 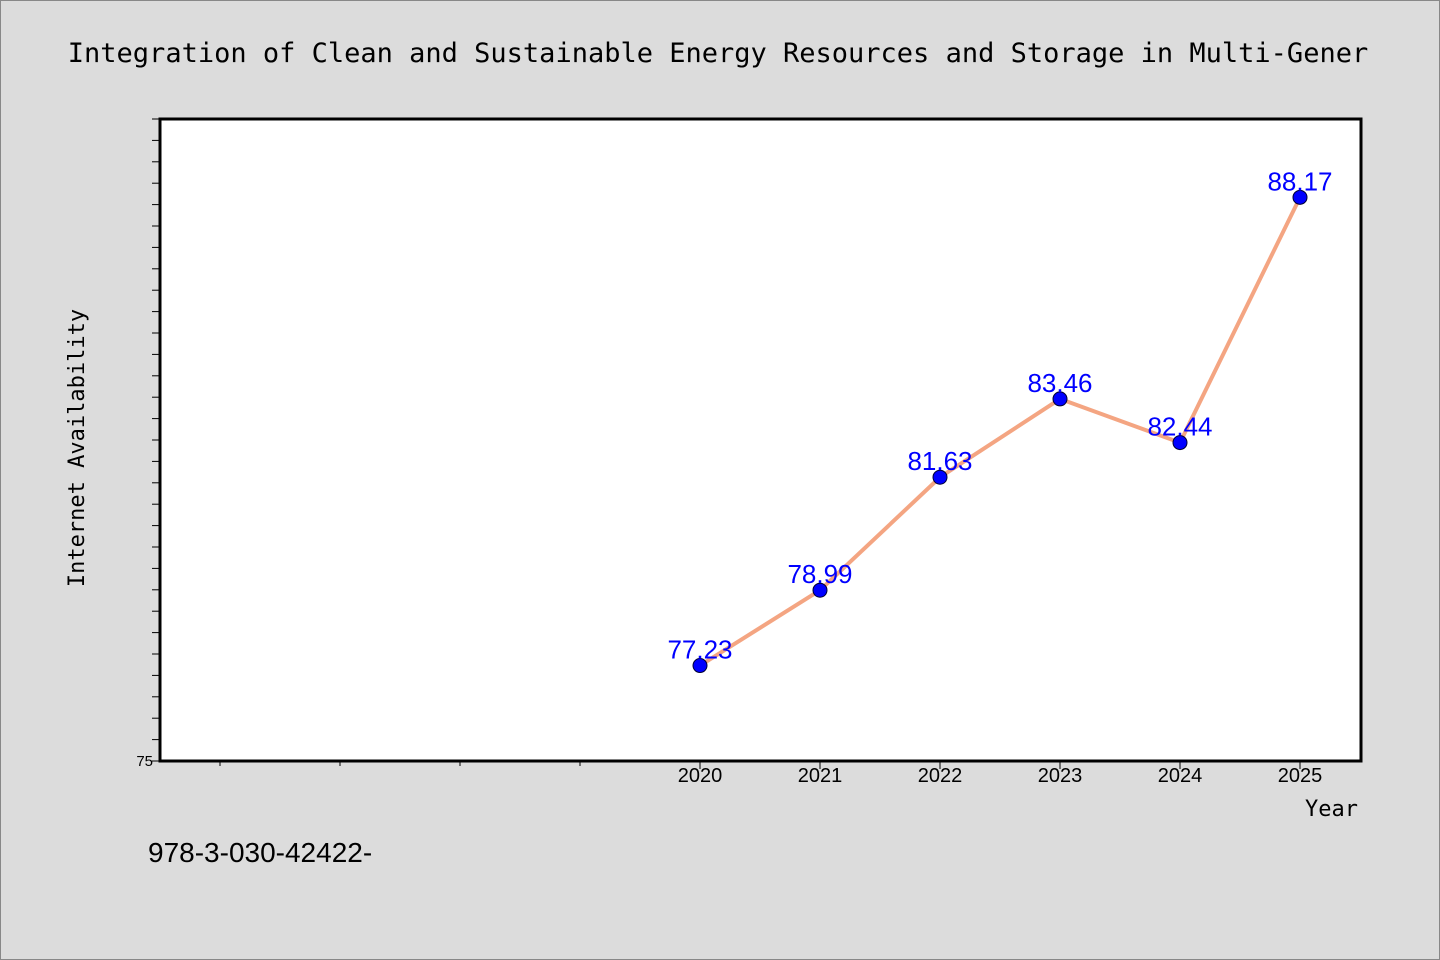 What do you see at coordinates (940, 776) in the screenshot?
I see `x-tick-label: 2022` at bounding box center [940, 776].